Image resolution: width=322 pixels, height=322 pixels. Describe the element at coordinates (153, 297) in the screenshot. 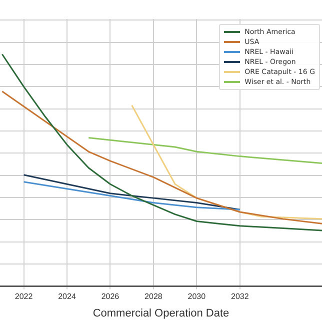

I see `x-tick-label: 2028` at that location.